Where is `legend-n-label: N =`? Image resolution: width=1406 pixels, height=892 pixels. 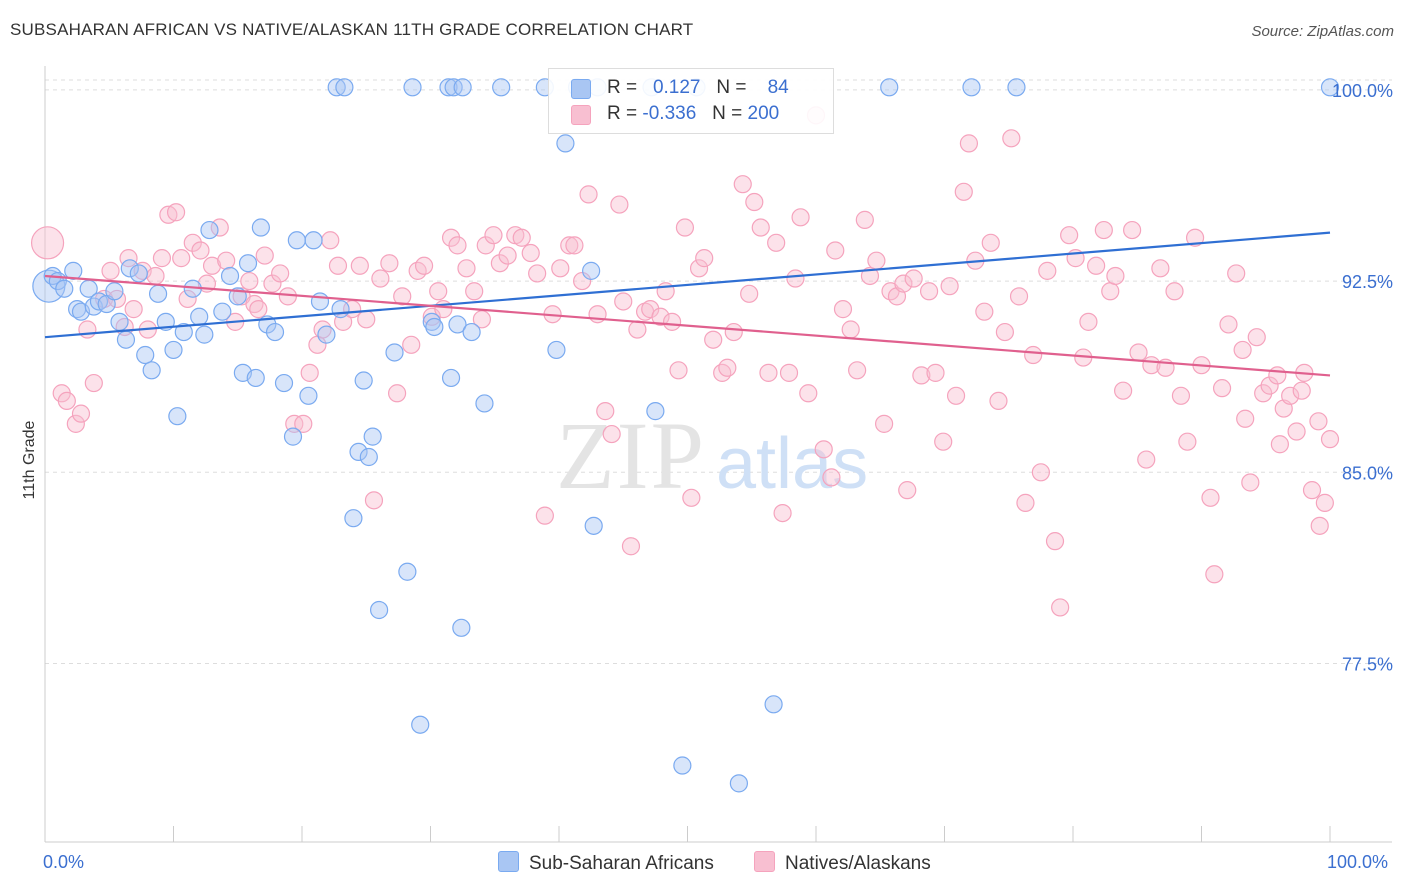
legend-n-label: N = is located at coordinates (727, 113).